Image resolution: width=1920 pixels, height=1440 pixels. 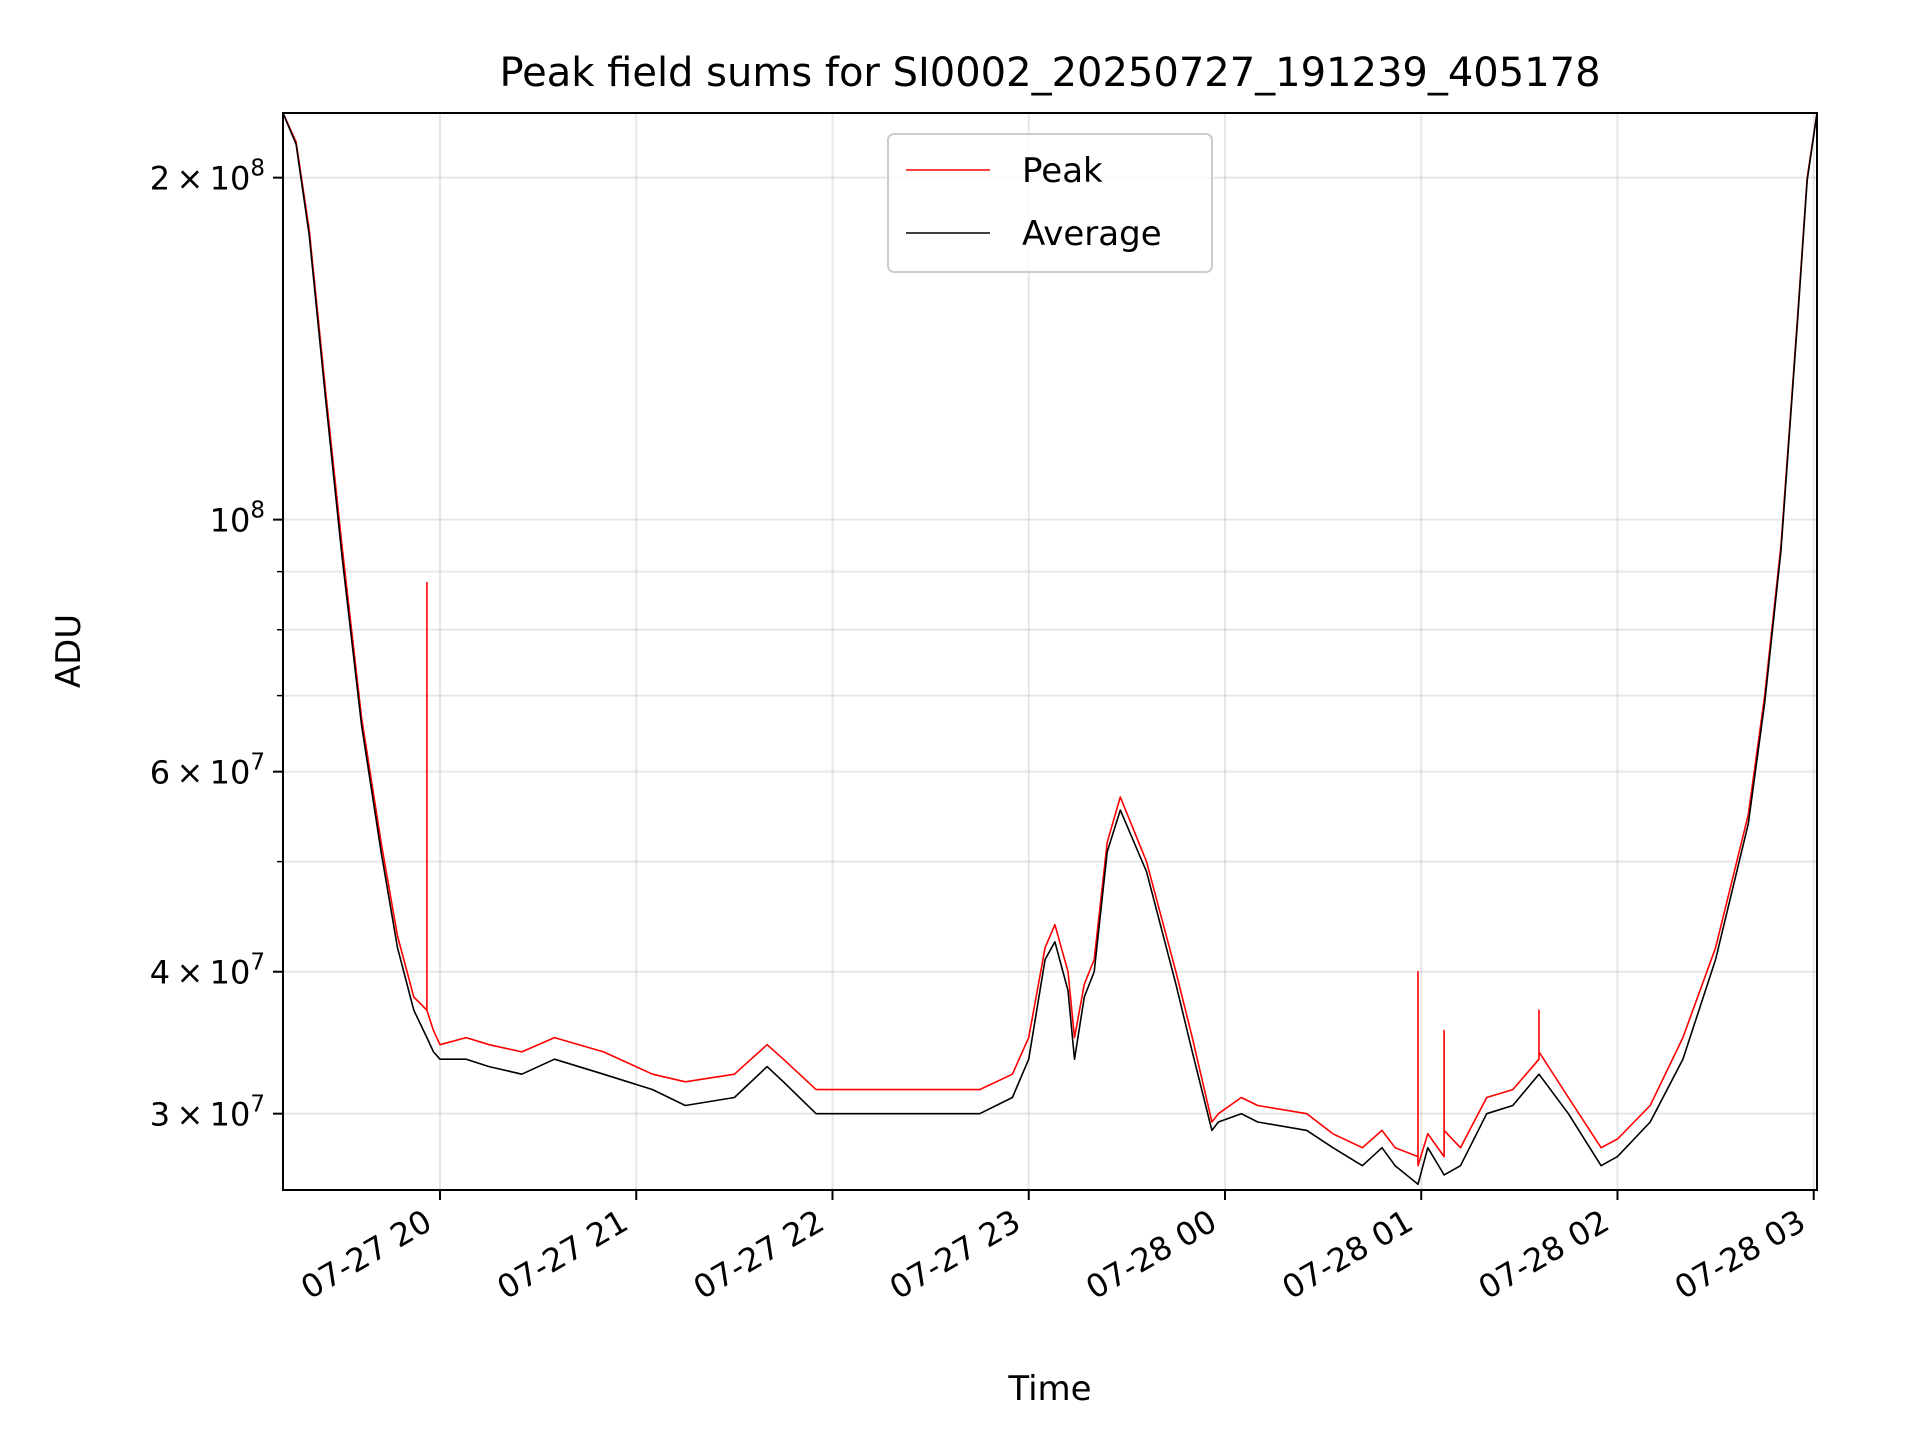 What do you see at coordinates (1049, 1389) in the screenshot?
I see `x-axis-label: Time` at bounding box center [1049, 1389].